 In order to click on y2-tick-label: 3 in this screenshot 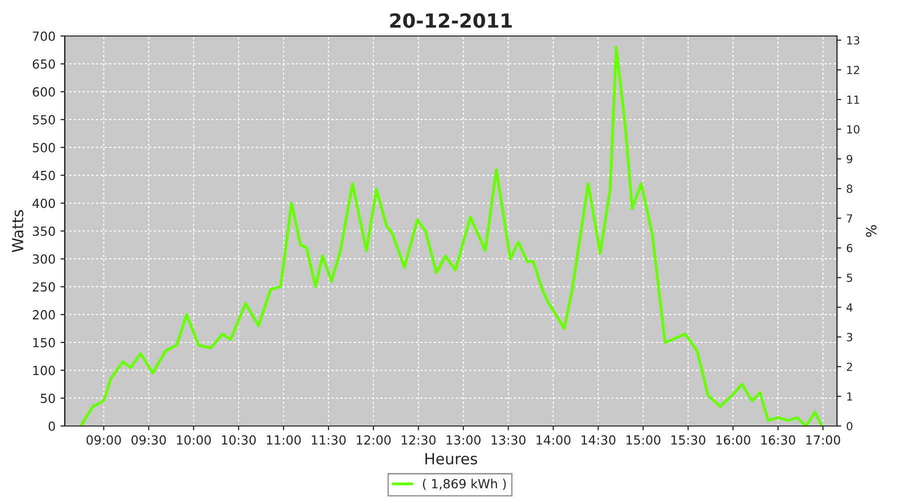, I will do `click(849, 337)`.